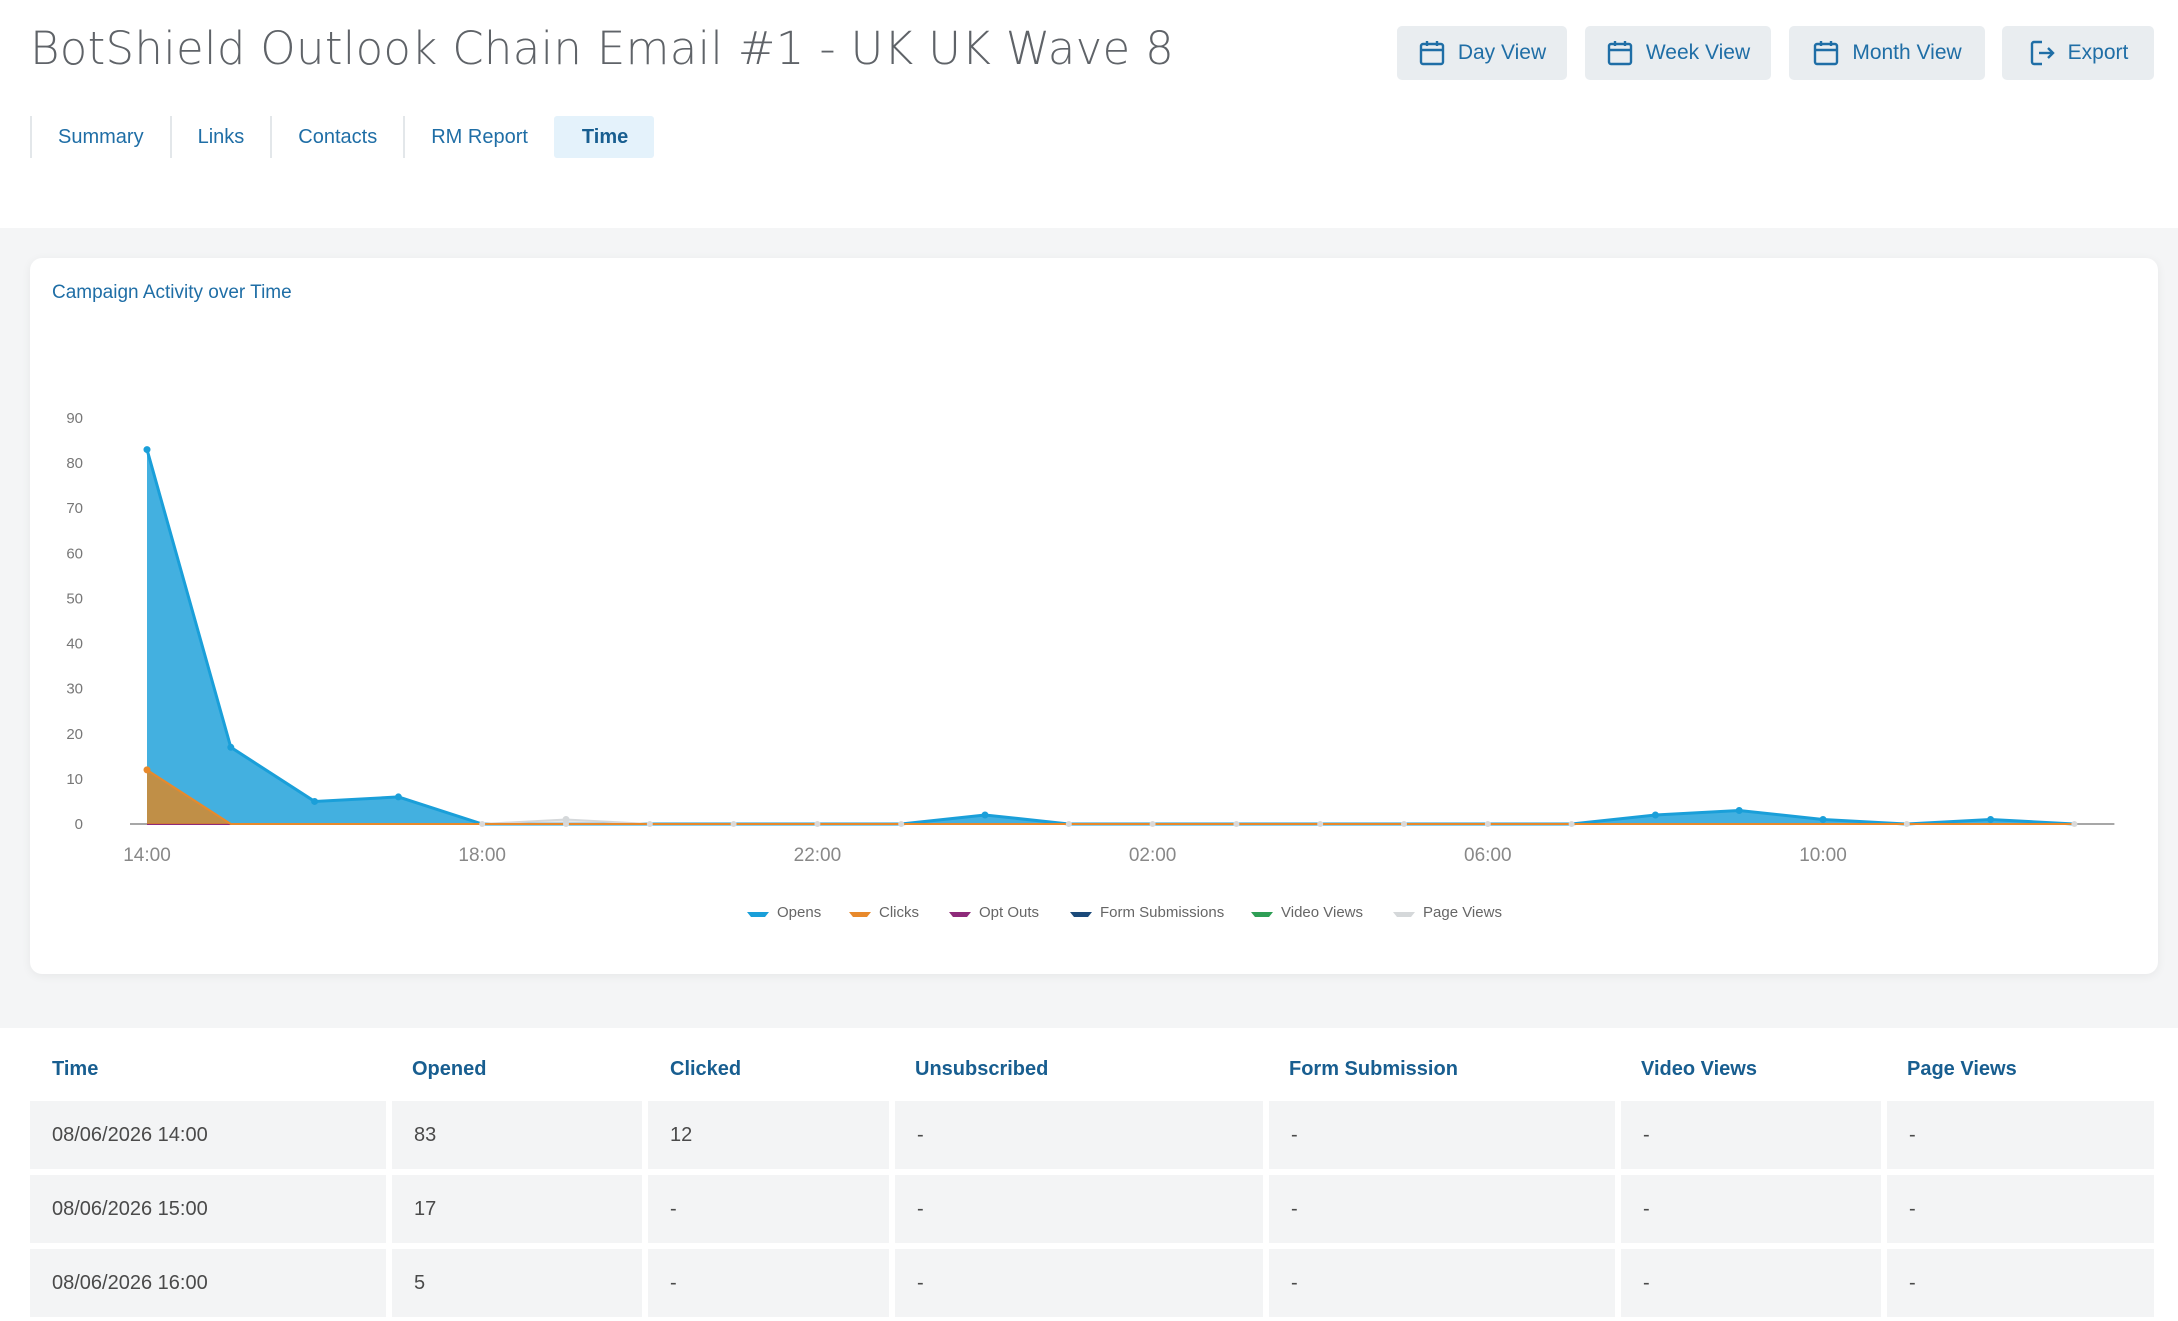  What do you see at coordinates (208, 1135) in the screenshot?
I see `cell-time: 08/06/2026 14:00` at bounding box center [208, 1135].